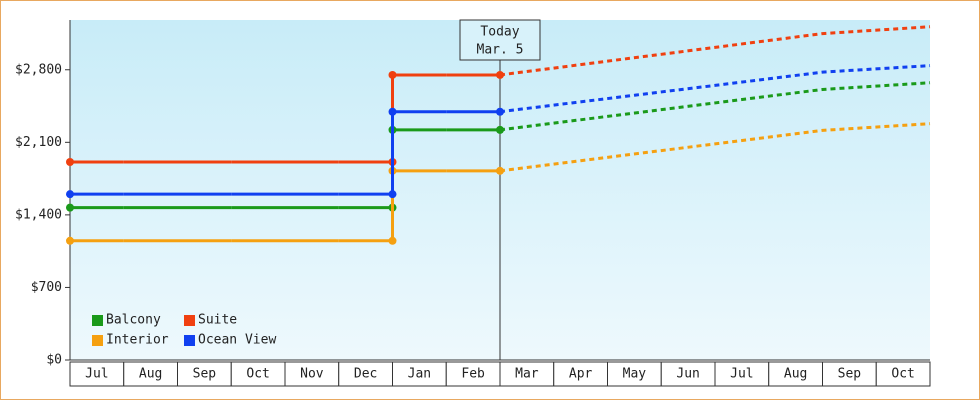 The height and width of the screenshot is (400, 980). I want to click on y-tick-label: $1,400, so click(38, 214).